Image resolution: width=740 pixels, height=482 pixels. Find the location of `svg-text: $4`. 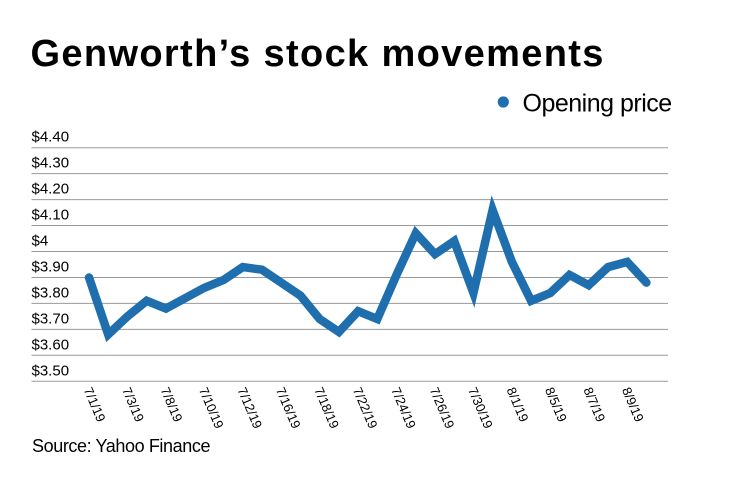

svg-text: $4 is located at coordinates (40, 241).